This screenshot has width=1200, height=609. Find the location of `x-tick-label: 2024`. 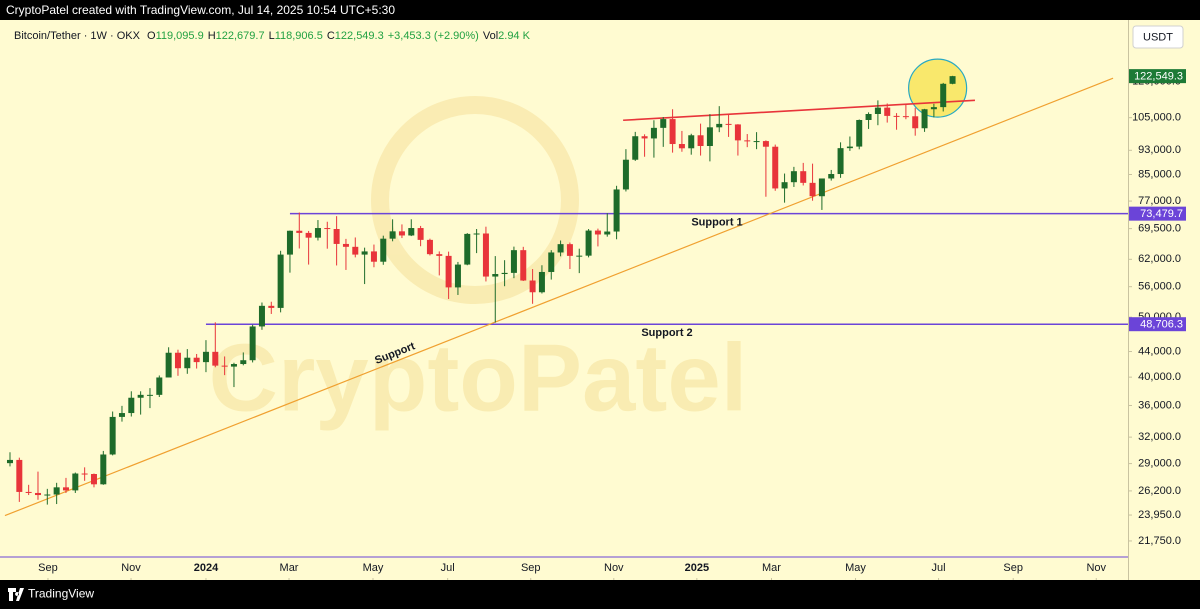

x-tick-label: 2024 is located at coordinates (206, 568).